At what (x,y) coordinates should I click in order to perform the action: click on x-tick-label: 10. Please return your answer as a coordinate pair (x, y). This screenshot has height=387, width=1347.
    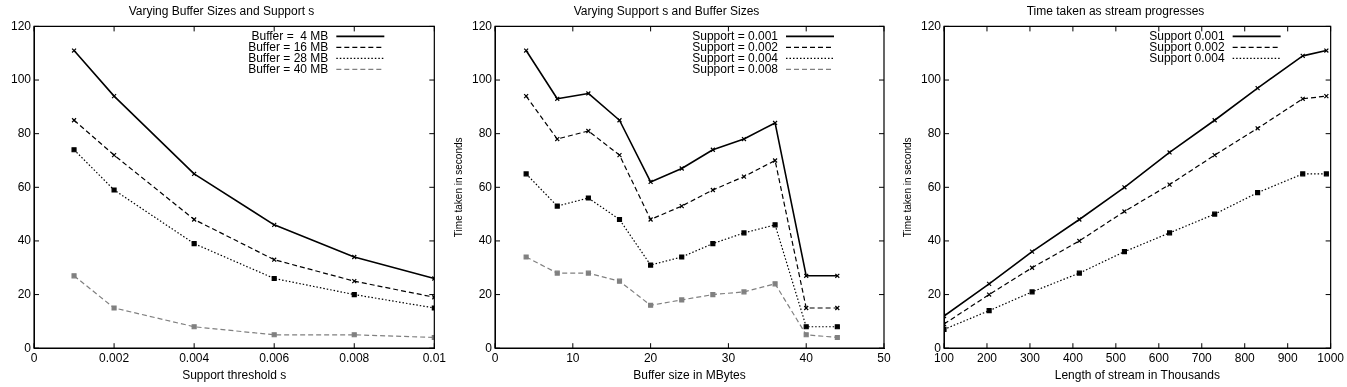
    Looking at the image, I should click on (573, 357).